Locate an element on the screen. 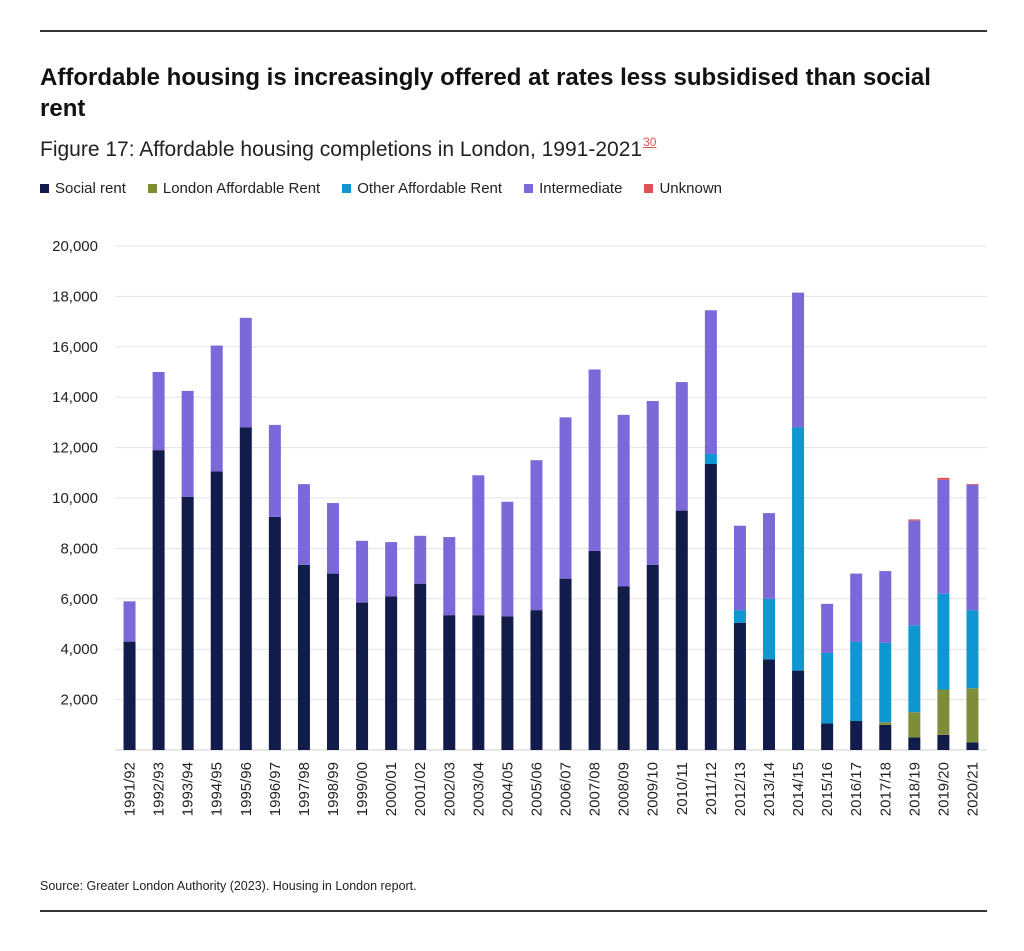  x-tick-label: 2016/17 is located at coordinates (856, 789).